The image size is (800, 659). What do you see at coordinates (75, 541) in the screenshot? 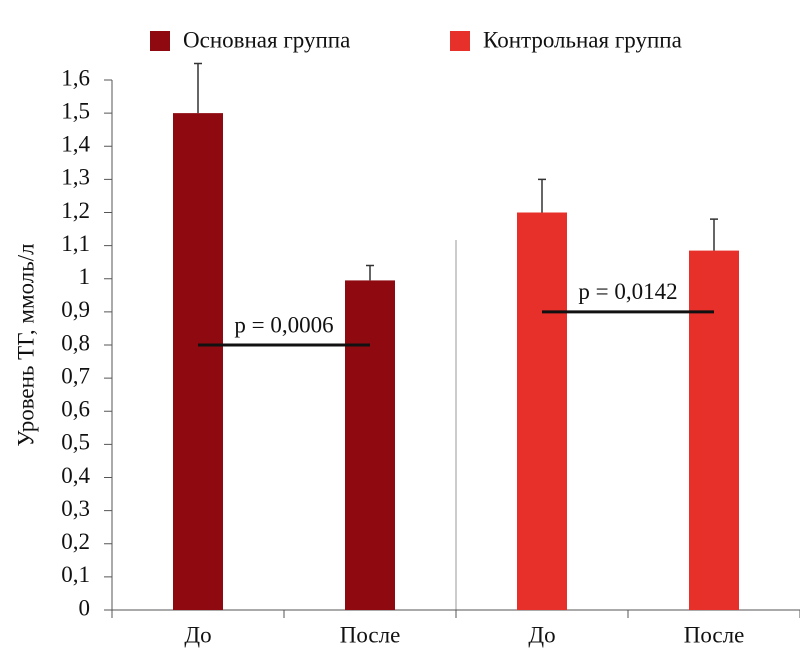
I see `y-tick-label: 0,2` at bounding box center [75, 541].